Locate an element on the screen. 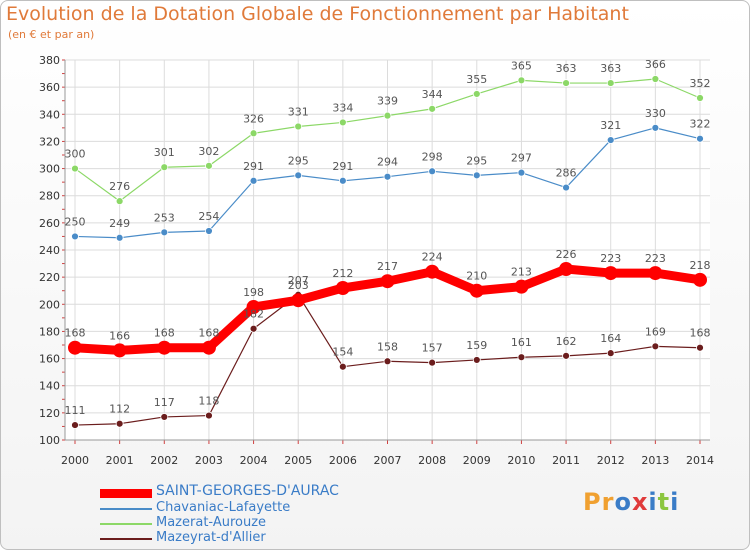 The image size is (750, 550). logo-letter: i is located at coordinates (653, 502).